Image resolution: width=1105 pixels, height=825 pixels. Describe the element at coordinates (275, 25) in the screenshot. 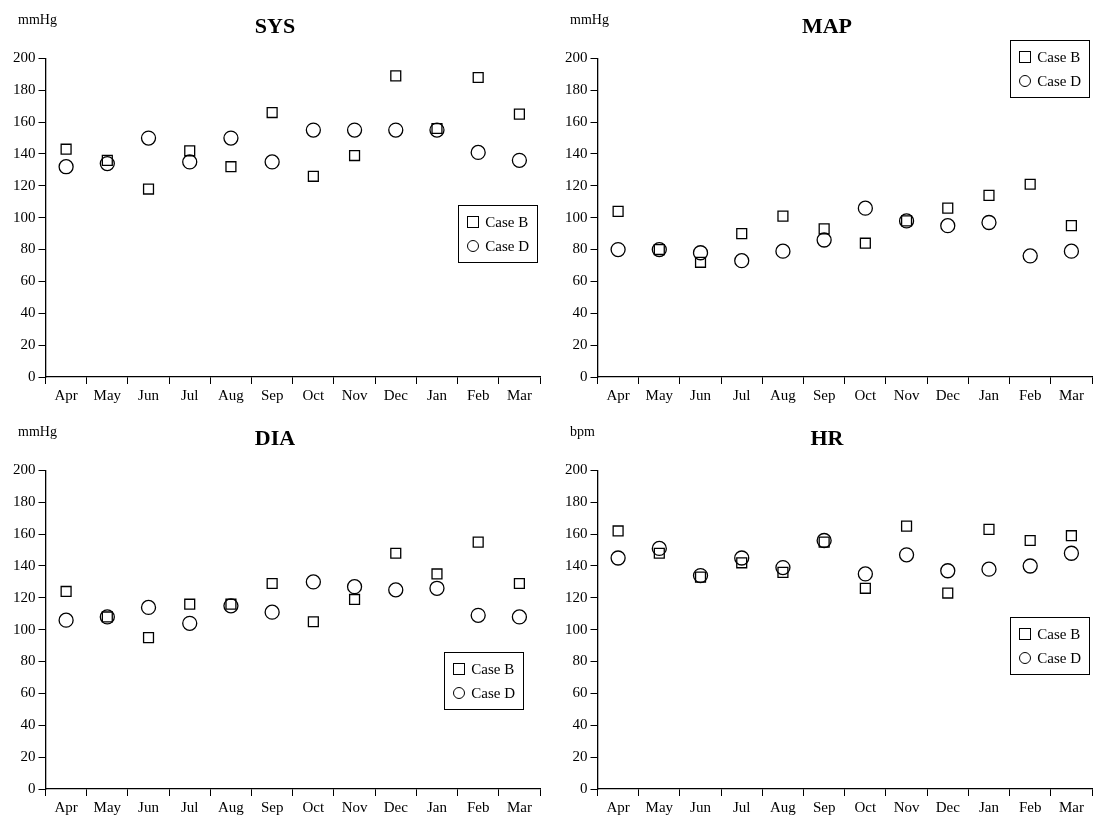

I see `chart-title: SYS` at that location.